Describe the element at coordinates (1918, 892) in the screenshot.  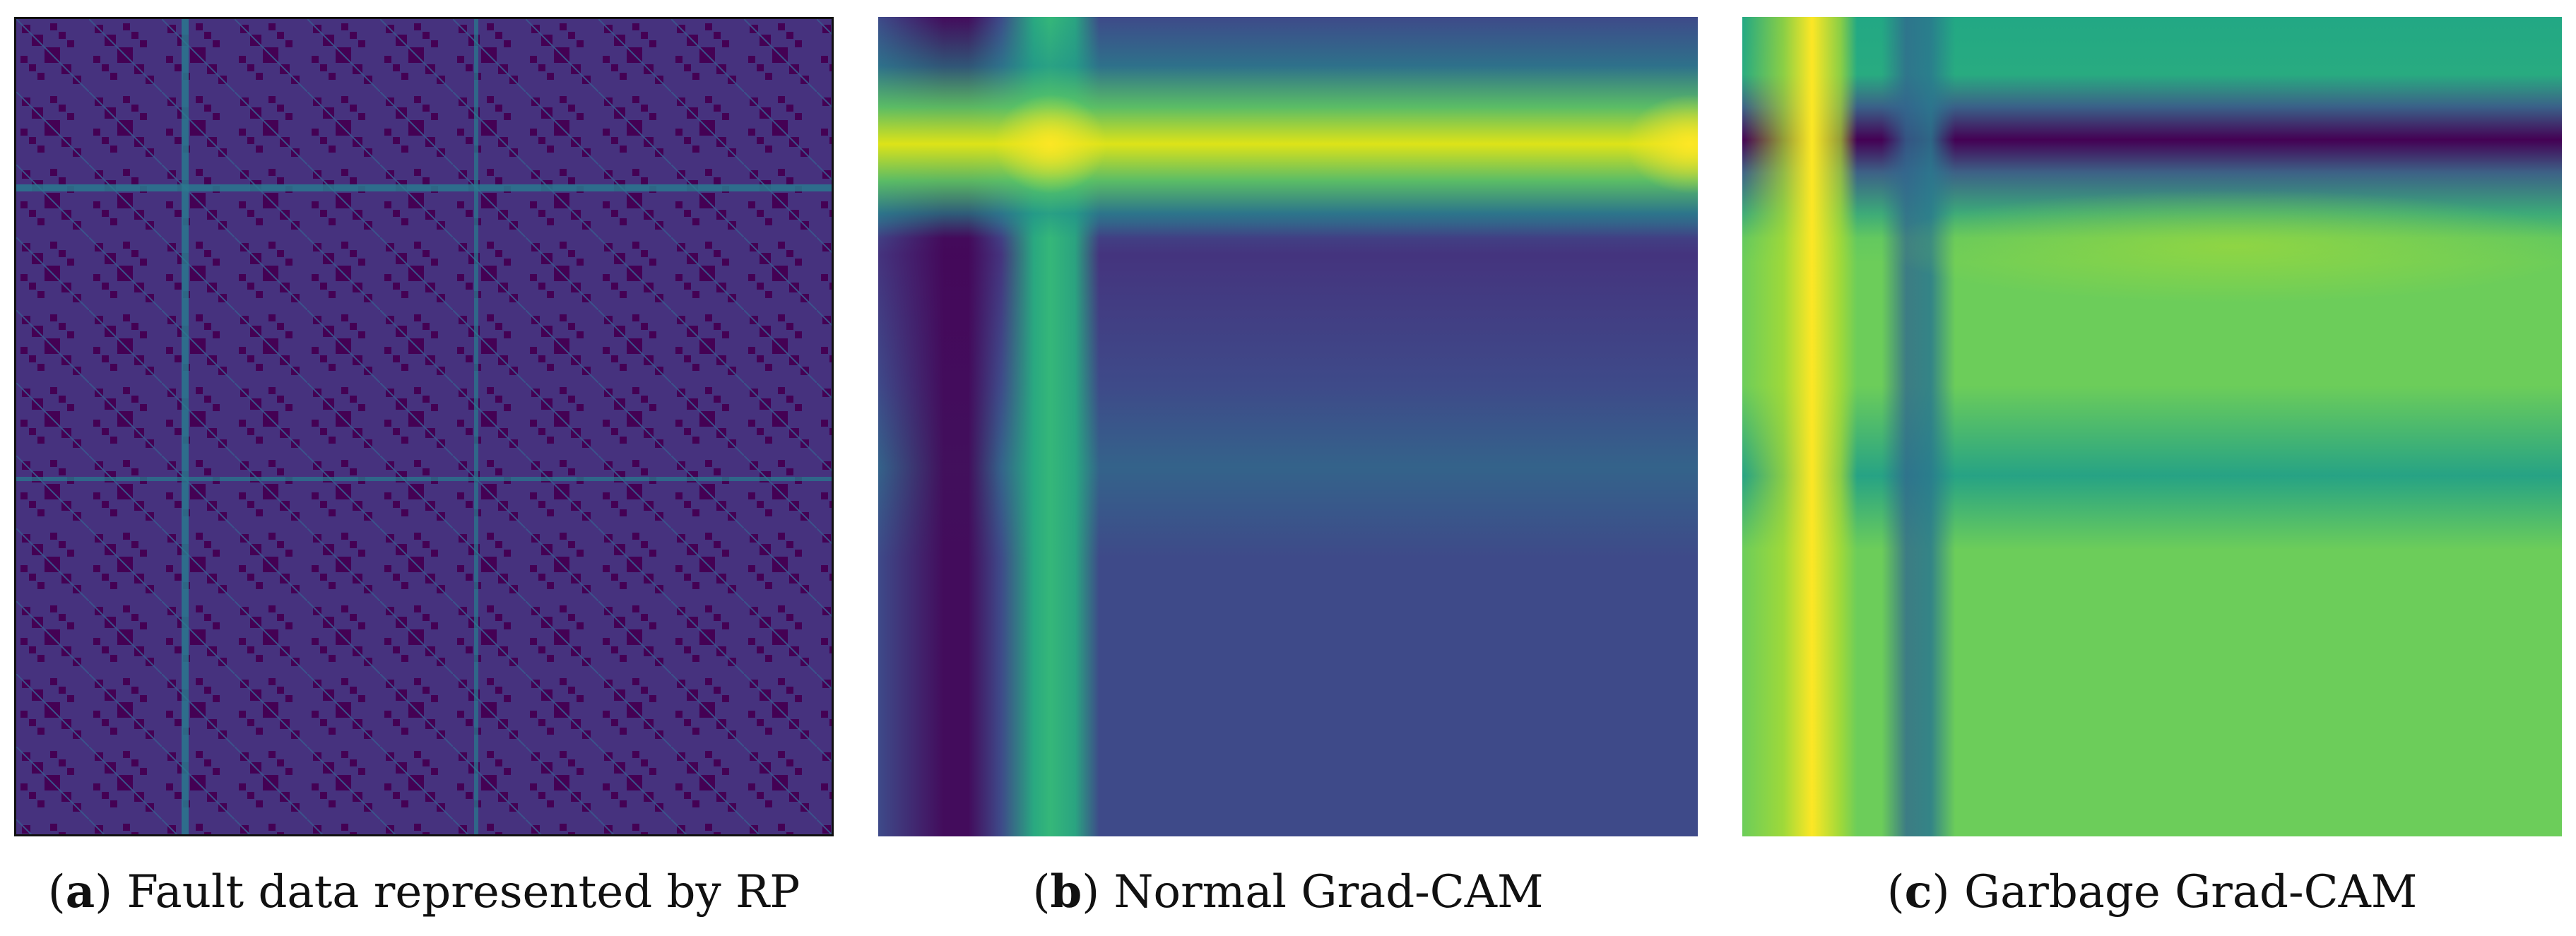
I see `caption-c-letter: (c)` at that location.